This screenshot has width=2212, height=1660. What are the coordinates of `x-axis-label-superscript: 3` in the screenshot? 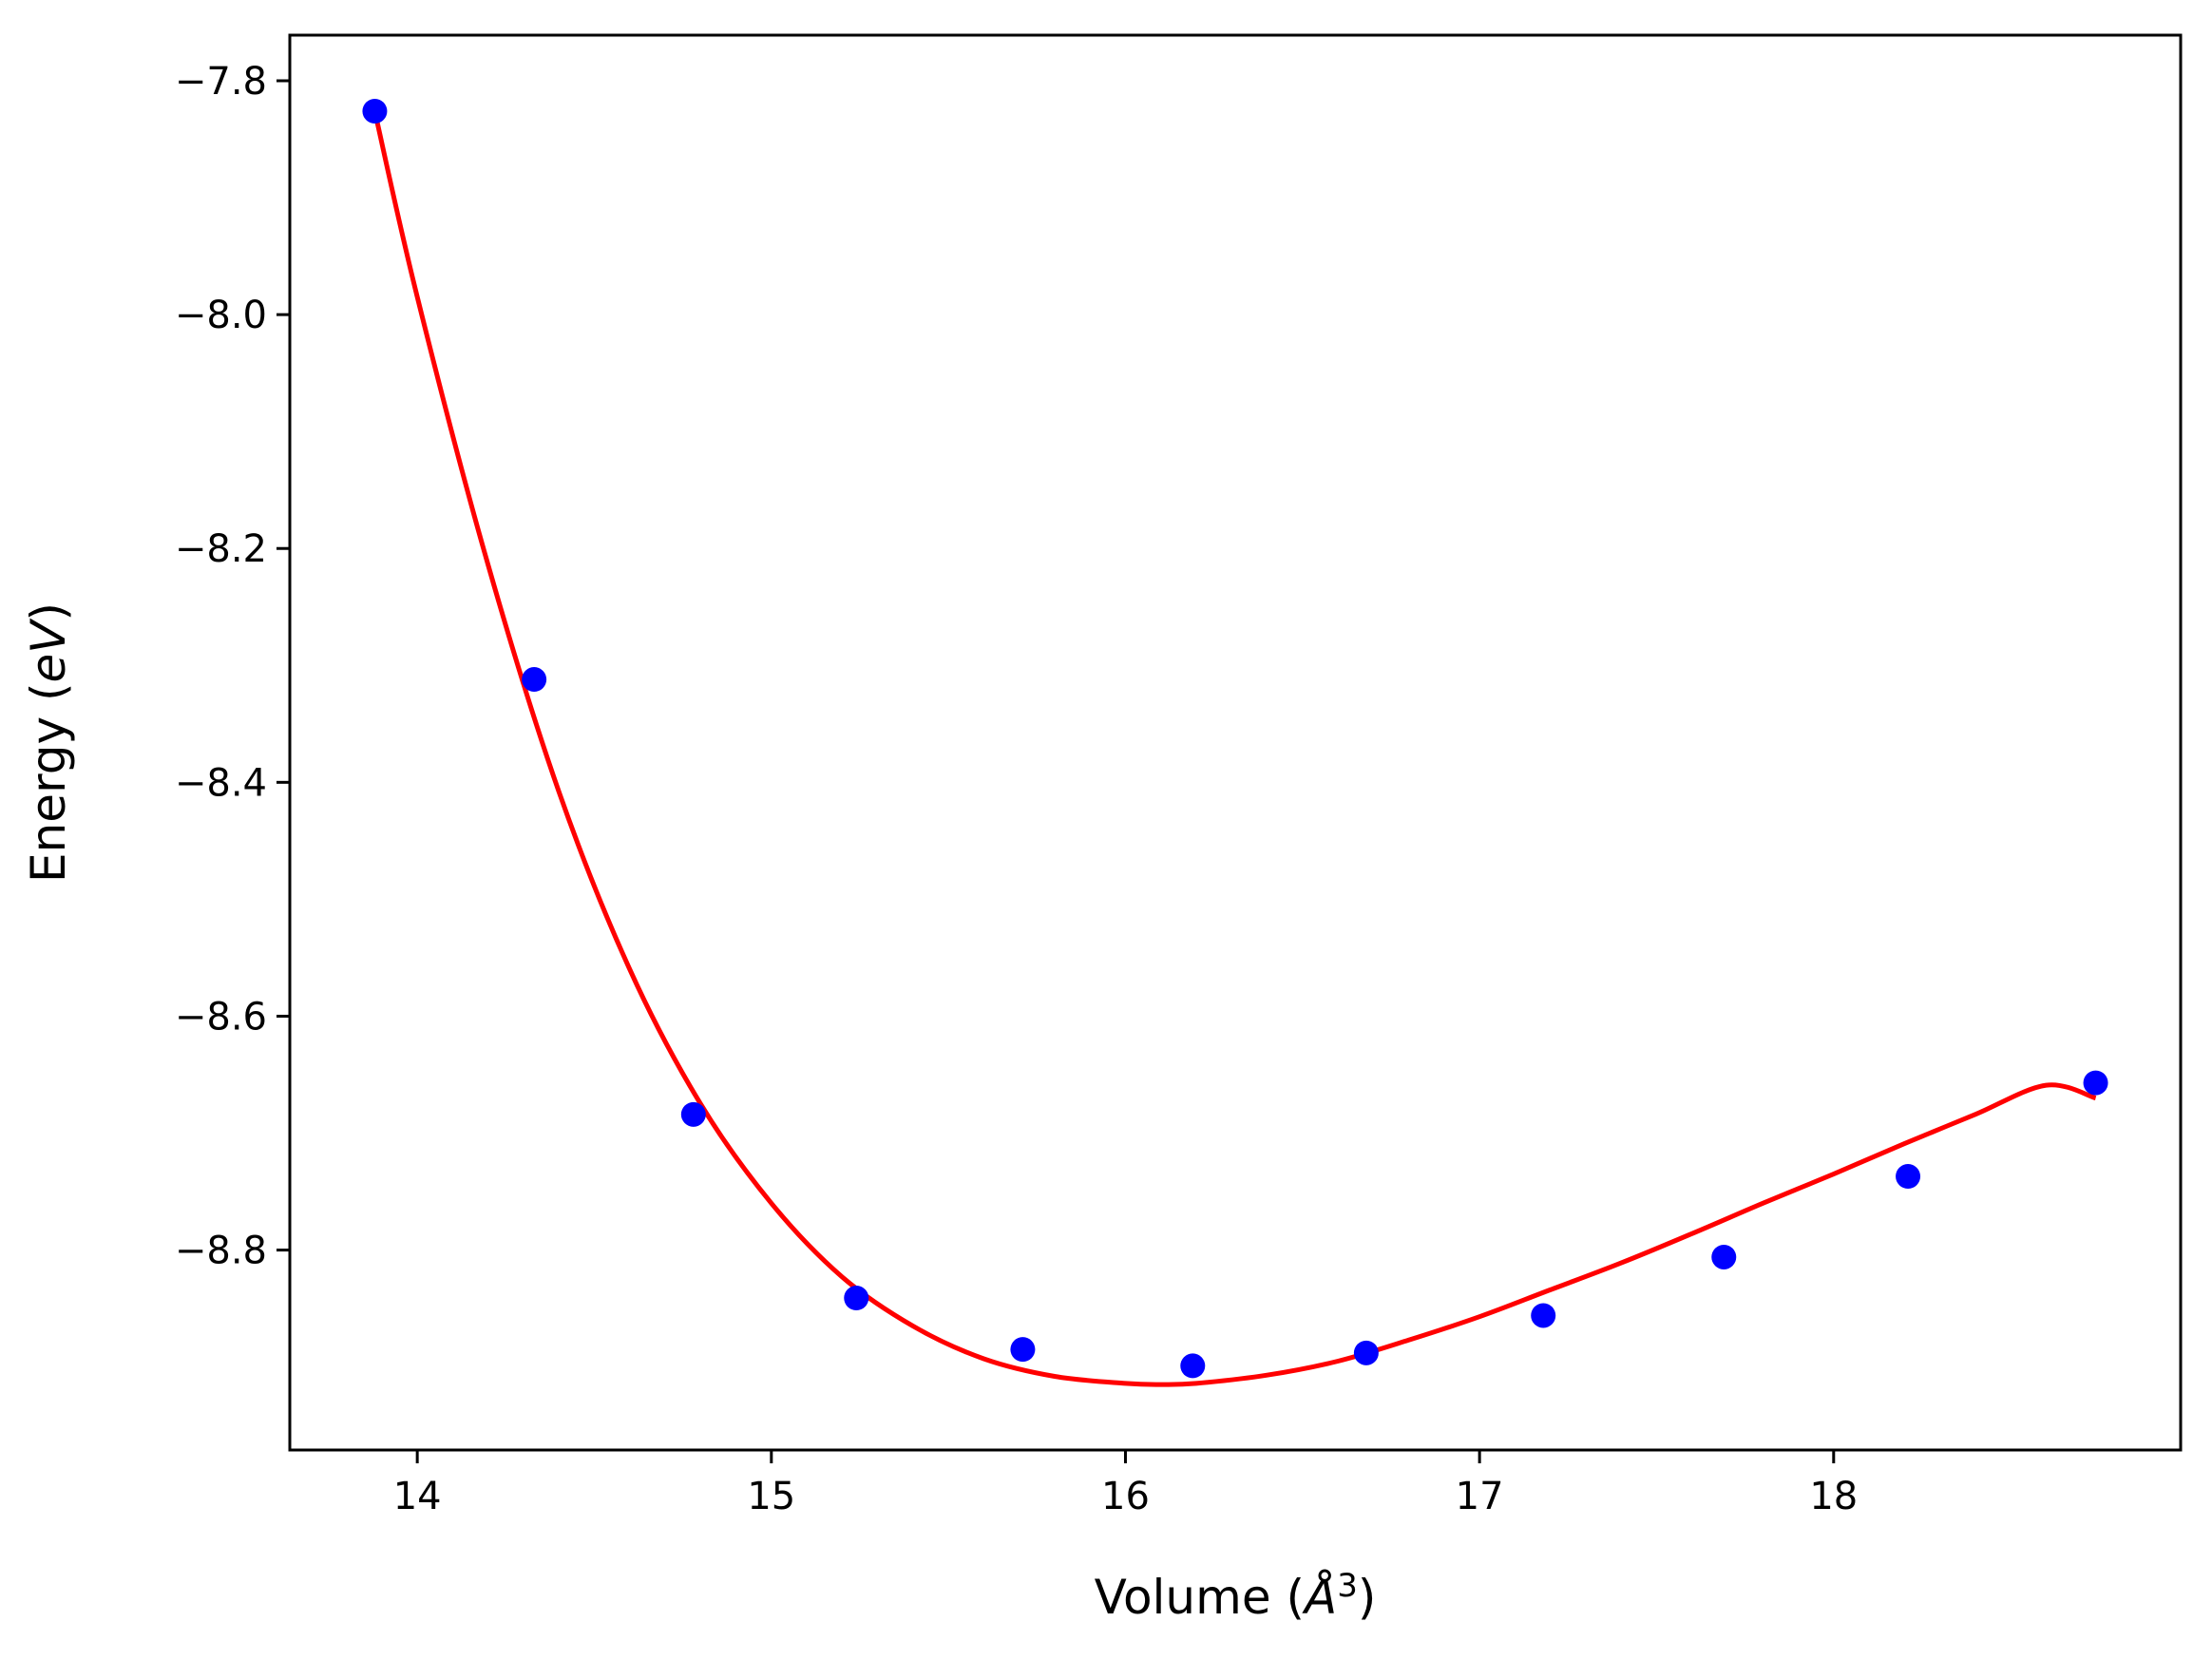 It's located at (1347, 1586).